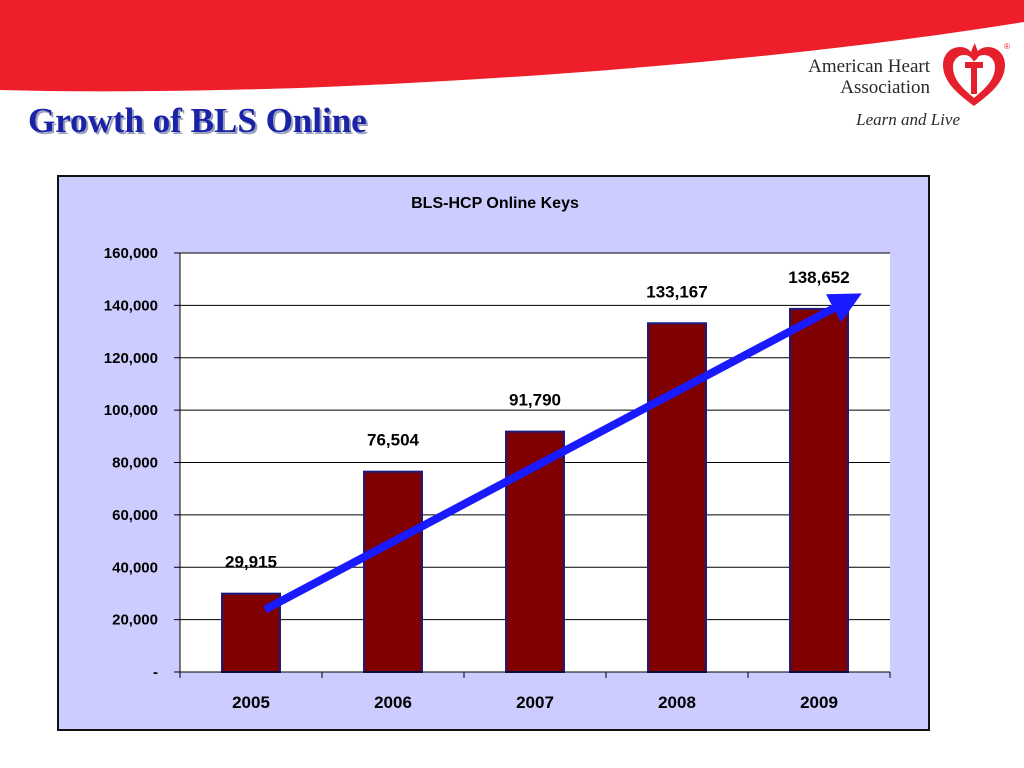  What do you see at coordinates (393, 702) in the screenshot?
I see `x-tick-label-2006: 2006` at bounding box center [393, 702].